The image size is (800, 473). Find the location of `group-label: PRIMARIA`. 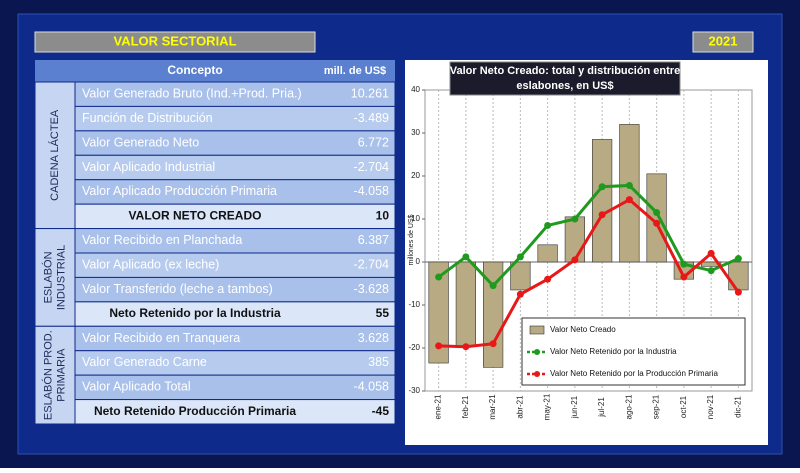

group-label: PRIMARIA is located at coordinates (61, 375).